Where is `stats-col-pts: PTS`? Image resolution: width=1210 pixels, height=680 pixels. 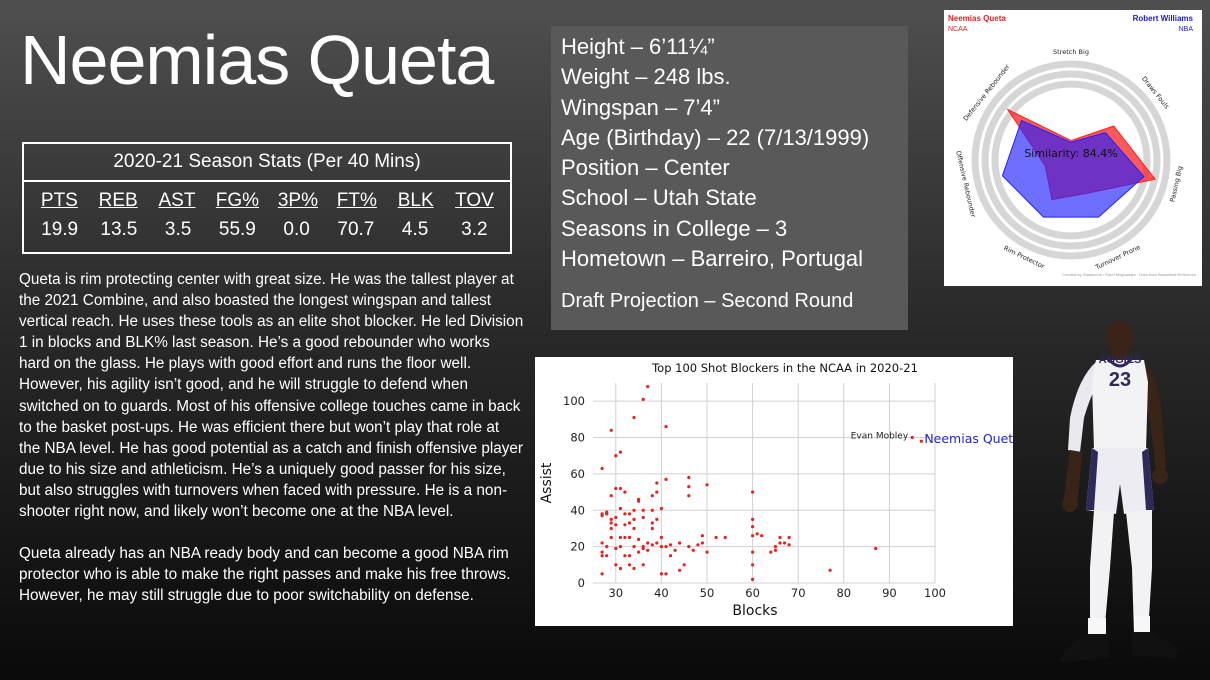 stats-col-pts: PTS is located at coordinates (59, 200).